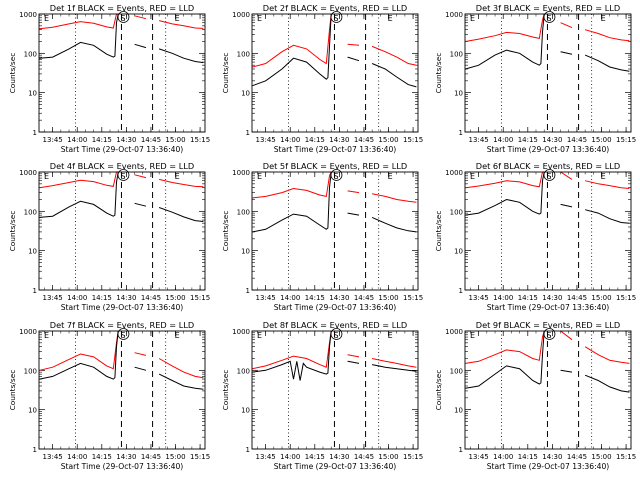  Describe the element at coordinates (548, 166) in the screenshot. I see `panel-title: Det 6f BLACK = Events, RED = LLD` at that location.